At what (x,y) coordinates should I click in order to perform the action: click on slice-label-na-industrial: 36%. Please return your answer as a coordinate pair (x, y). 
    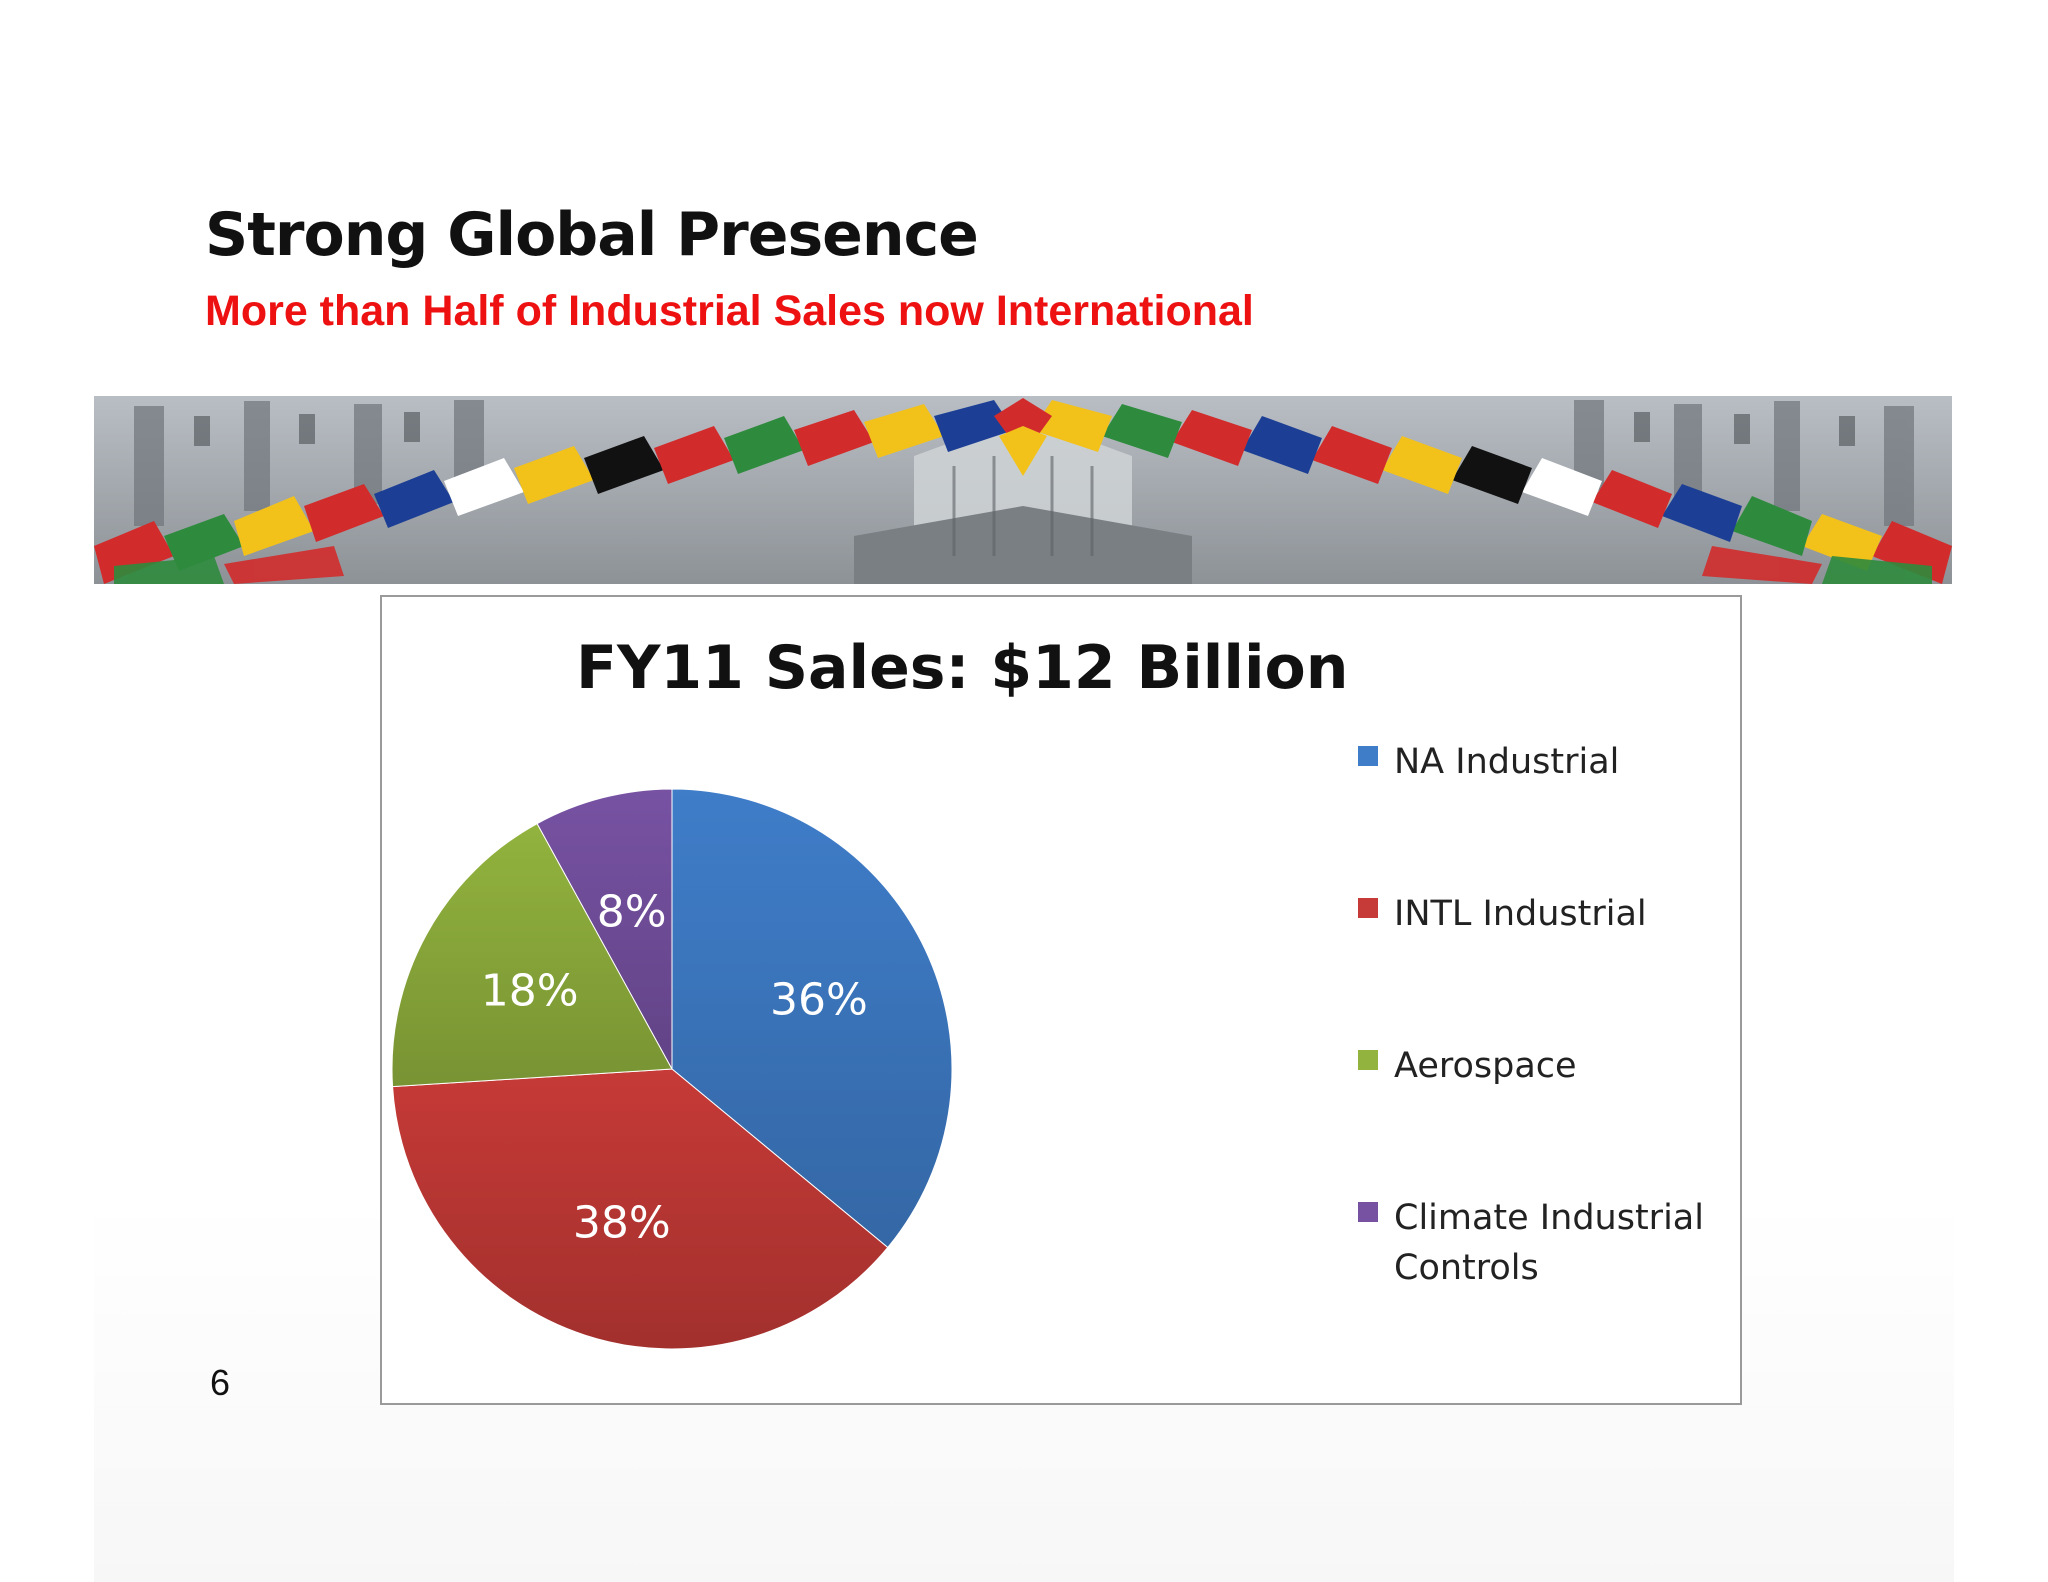
    Looking at the image, I should click on (819, 1000).